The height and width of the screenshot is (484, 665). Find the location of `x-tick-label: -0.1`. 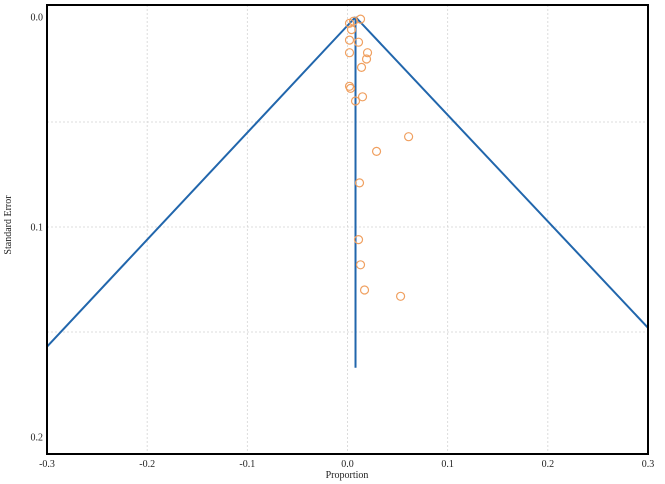

x-tick-label: -0.1 is located at coordinates (247, 464).